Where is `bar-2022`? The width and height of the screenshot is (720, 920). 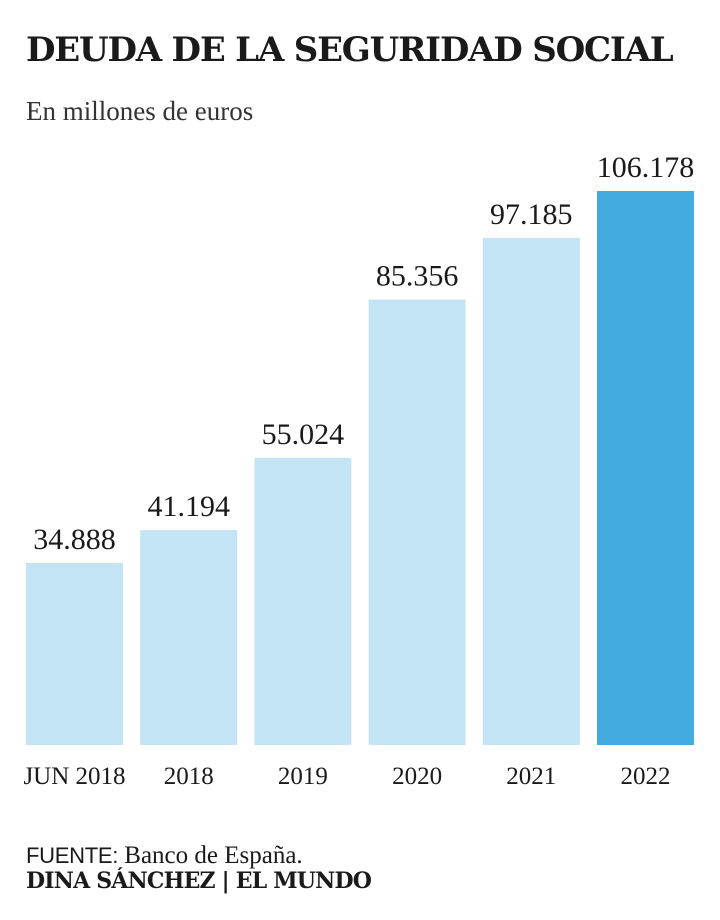
bar-2022 is located at coordinates (645, 468).